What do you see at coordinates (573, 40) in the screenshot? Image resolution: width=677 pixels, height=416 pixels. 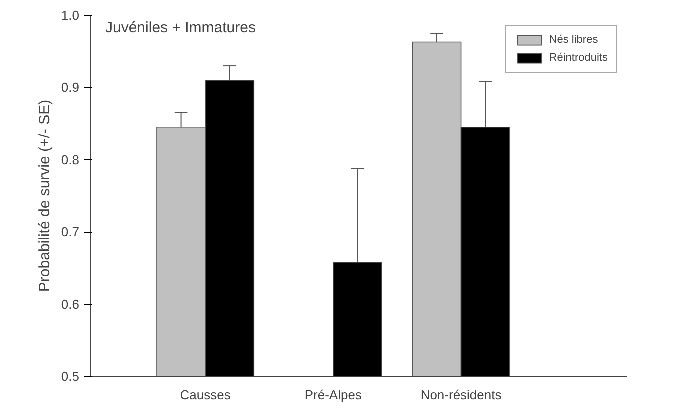 I see `legend-label: Nés libres` at bounding box center [573, 40].